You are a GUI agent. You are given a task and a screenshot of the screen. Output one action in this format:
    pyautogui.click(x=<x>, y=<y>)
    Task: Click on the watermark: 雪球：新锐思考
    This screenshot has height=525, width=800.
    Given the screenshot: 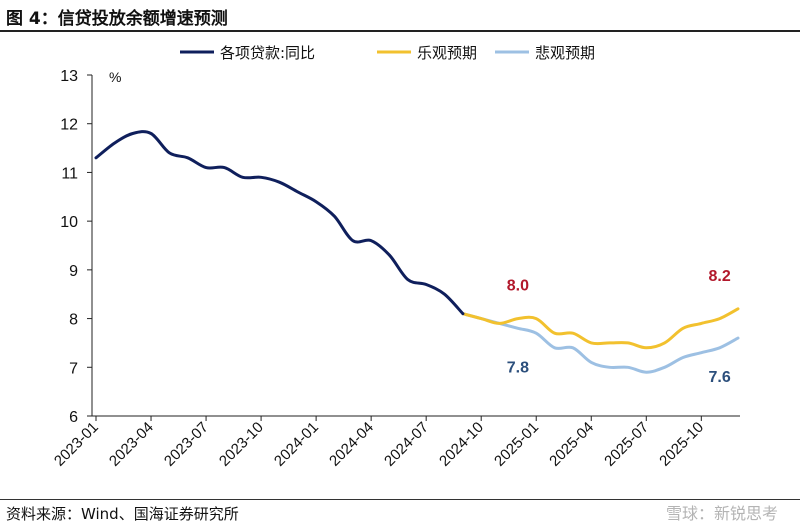 What is the action you would take?
    pyautogui.click(x=721, y=513)
    